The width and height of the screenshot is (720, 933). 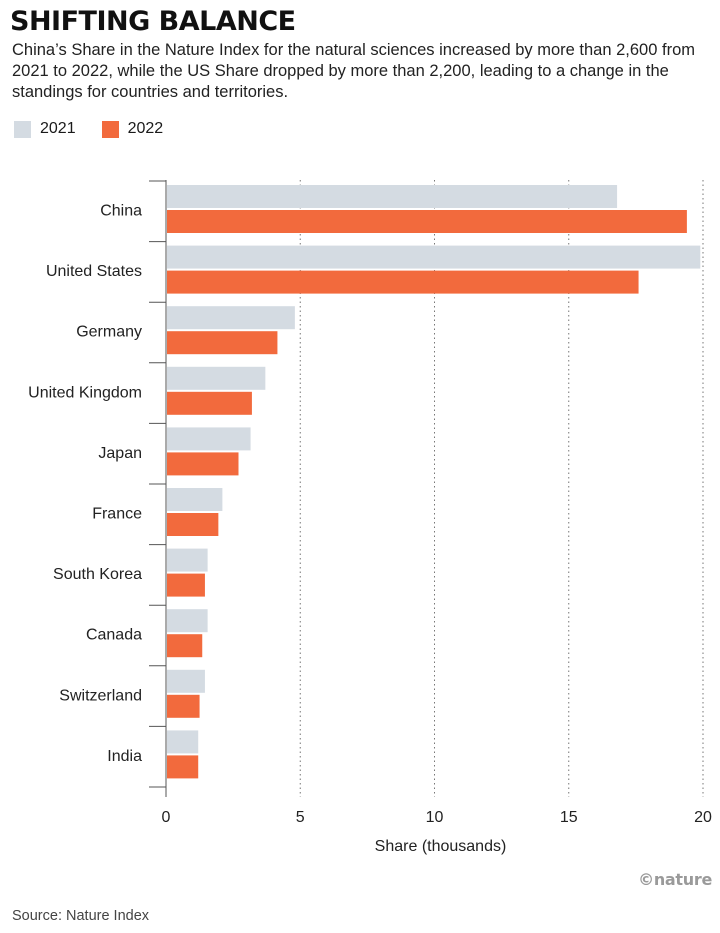 What do you see at coordinates (94, 271) in the screenshot?
I see `category-label: United States` at bounding box center [94, 271].